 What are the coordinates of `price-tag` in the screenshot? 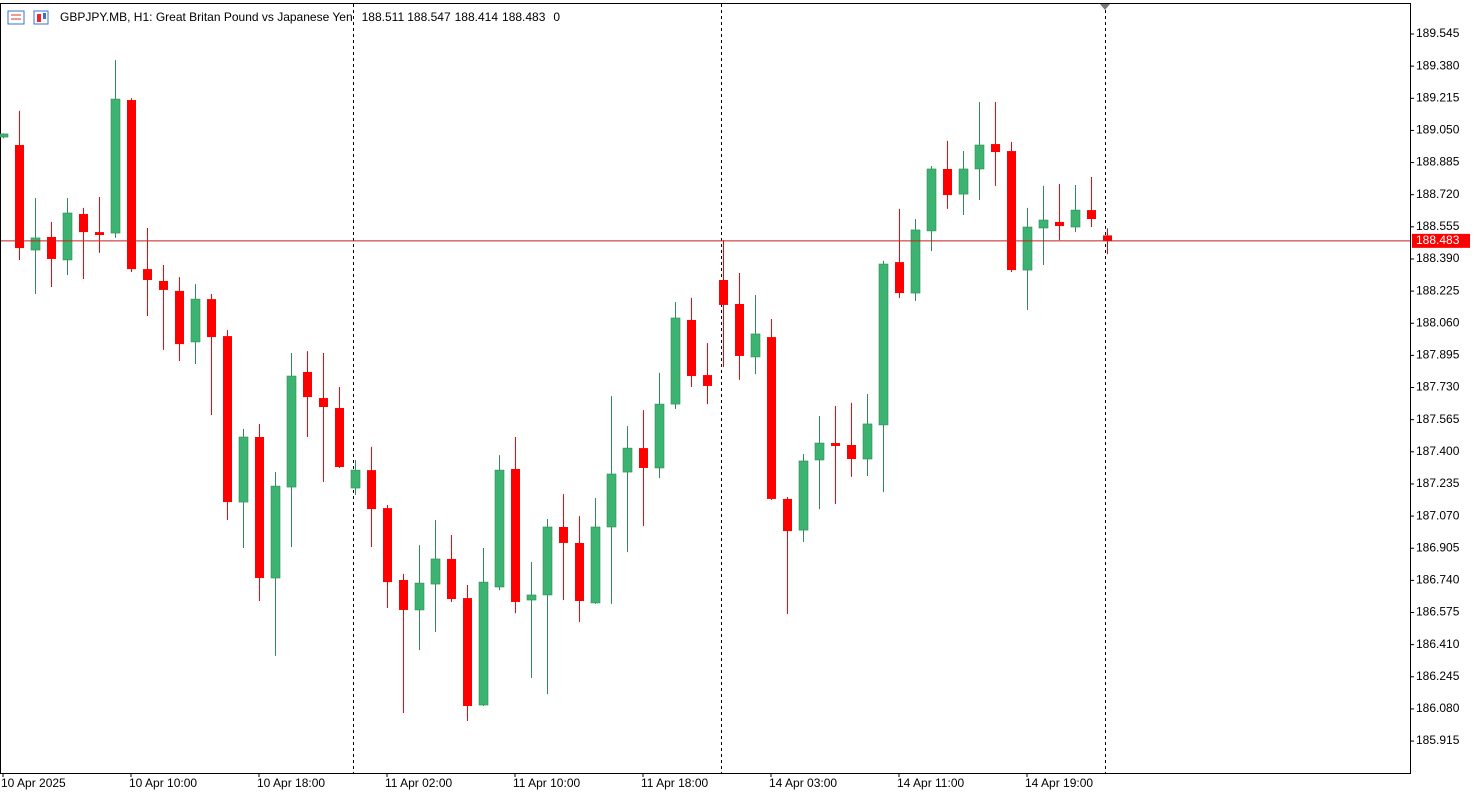 It's located at (1441, 240).